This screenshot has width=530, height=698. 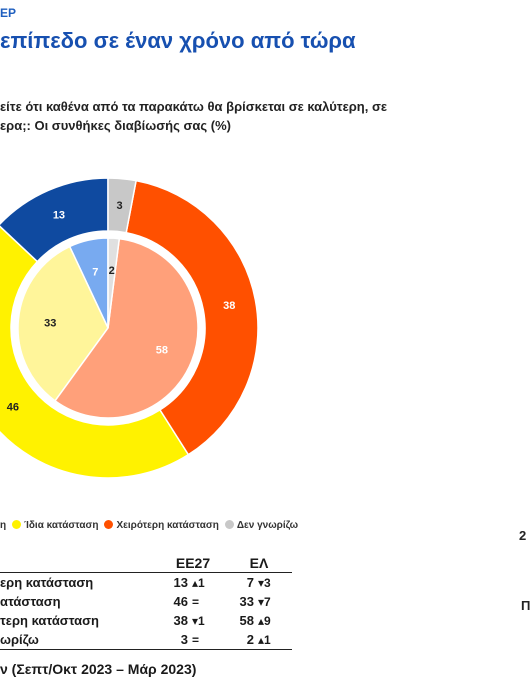 I want to click on legend-label: Δεν γνωρίζω, so click(x=267, y=525).